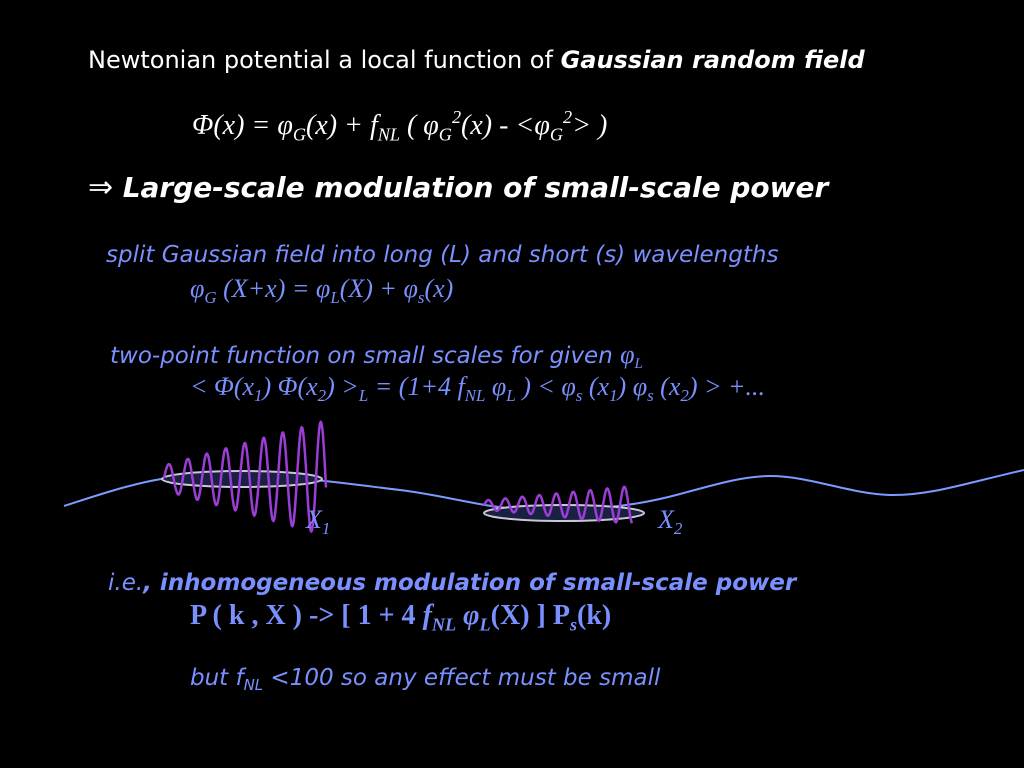 The width and height of the screenshot is (1024, 768). Describe the element at coordinates (210, 297) in the screenshot. I see `eq2-G: G` at that location.